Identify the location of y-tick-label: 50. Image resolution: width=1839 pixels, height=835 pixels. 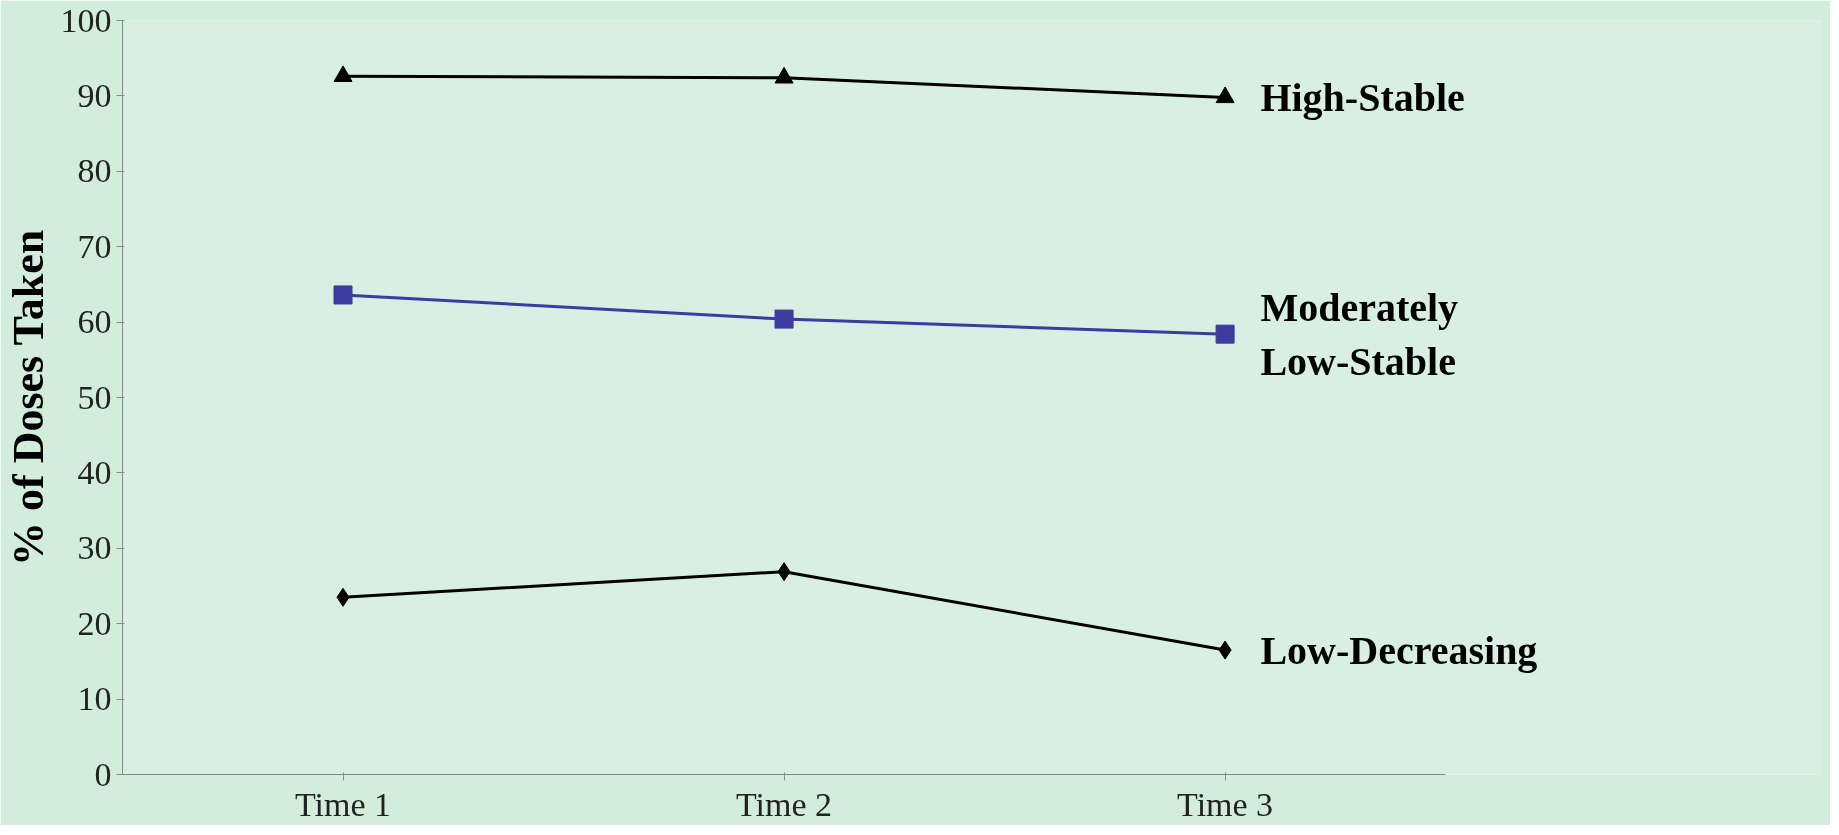
(94, 397).